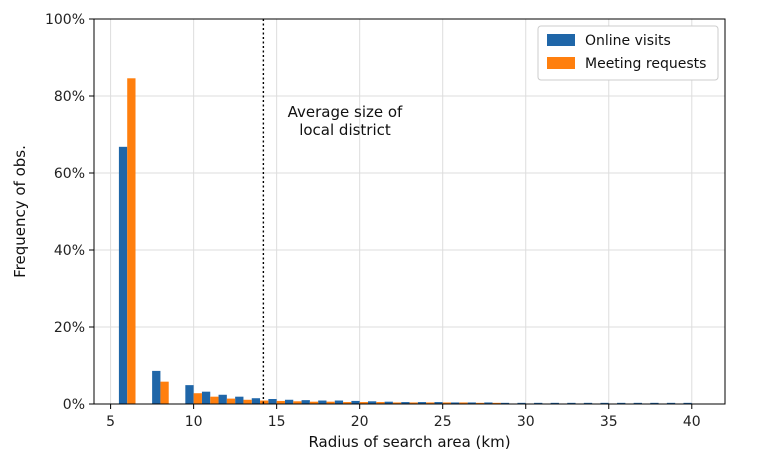  Describe the element at coordinates (345, 130) in the screenshot. I see `reference-label-line2: local district` at that location.